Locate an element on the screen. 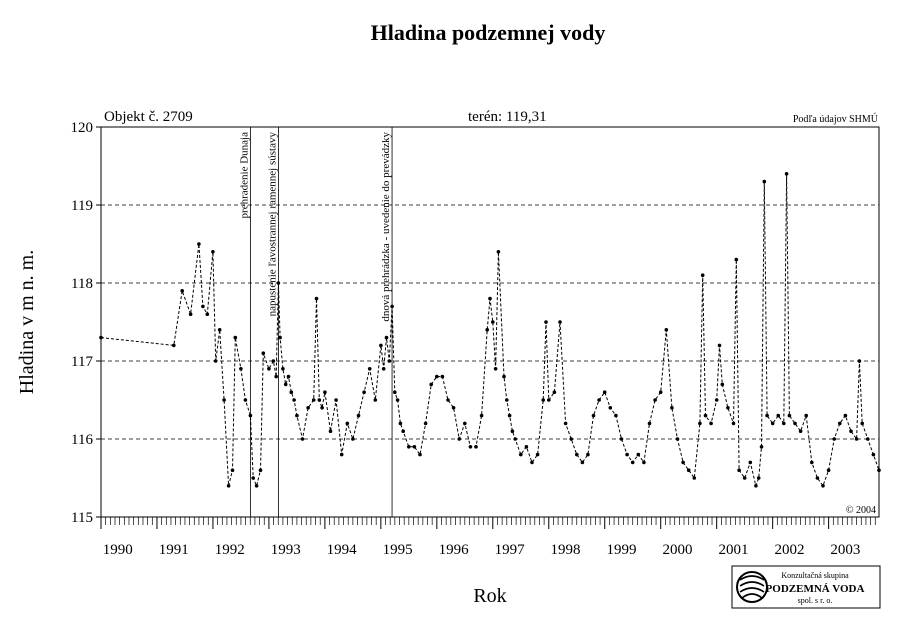 Image resolution: width=900 pixels, height=628 pixels. x-tick-label-1992: 1992 is located at coordinates (230, 550).